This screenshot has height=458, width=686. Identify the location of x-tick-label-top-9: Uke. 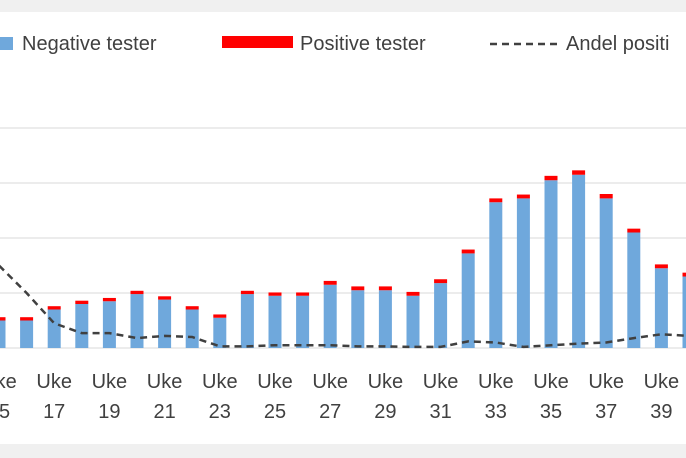
(496, 382).